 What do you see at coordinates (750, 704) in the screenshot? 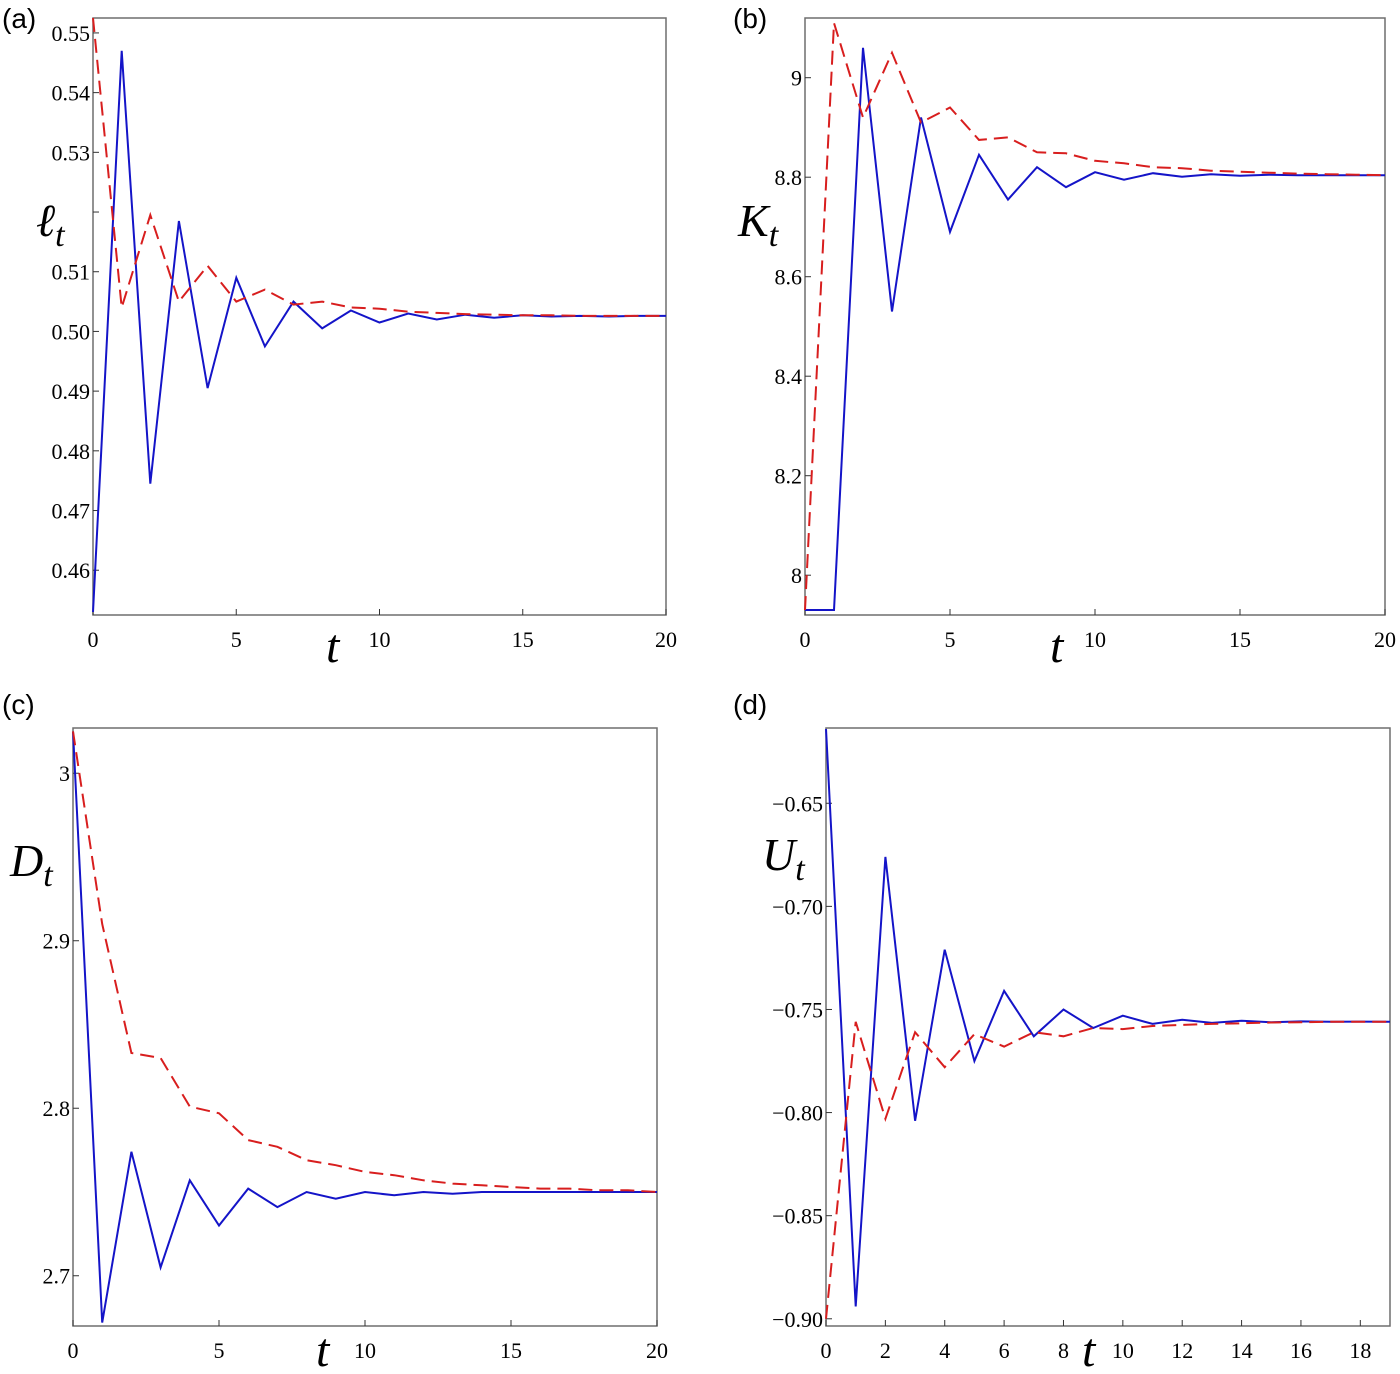
I see `panel-label-d: (d)` at bounding box center [750, 704].